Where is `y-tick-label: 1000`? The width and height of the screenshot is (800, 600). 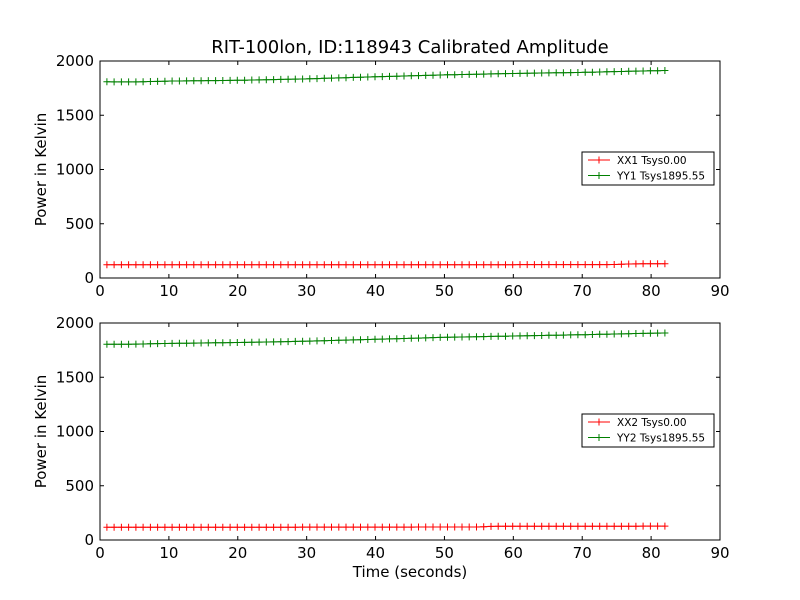 y-tick-label: 1000 is located at coordinates (75, 170).